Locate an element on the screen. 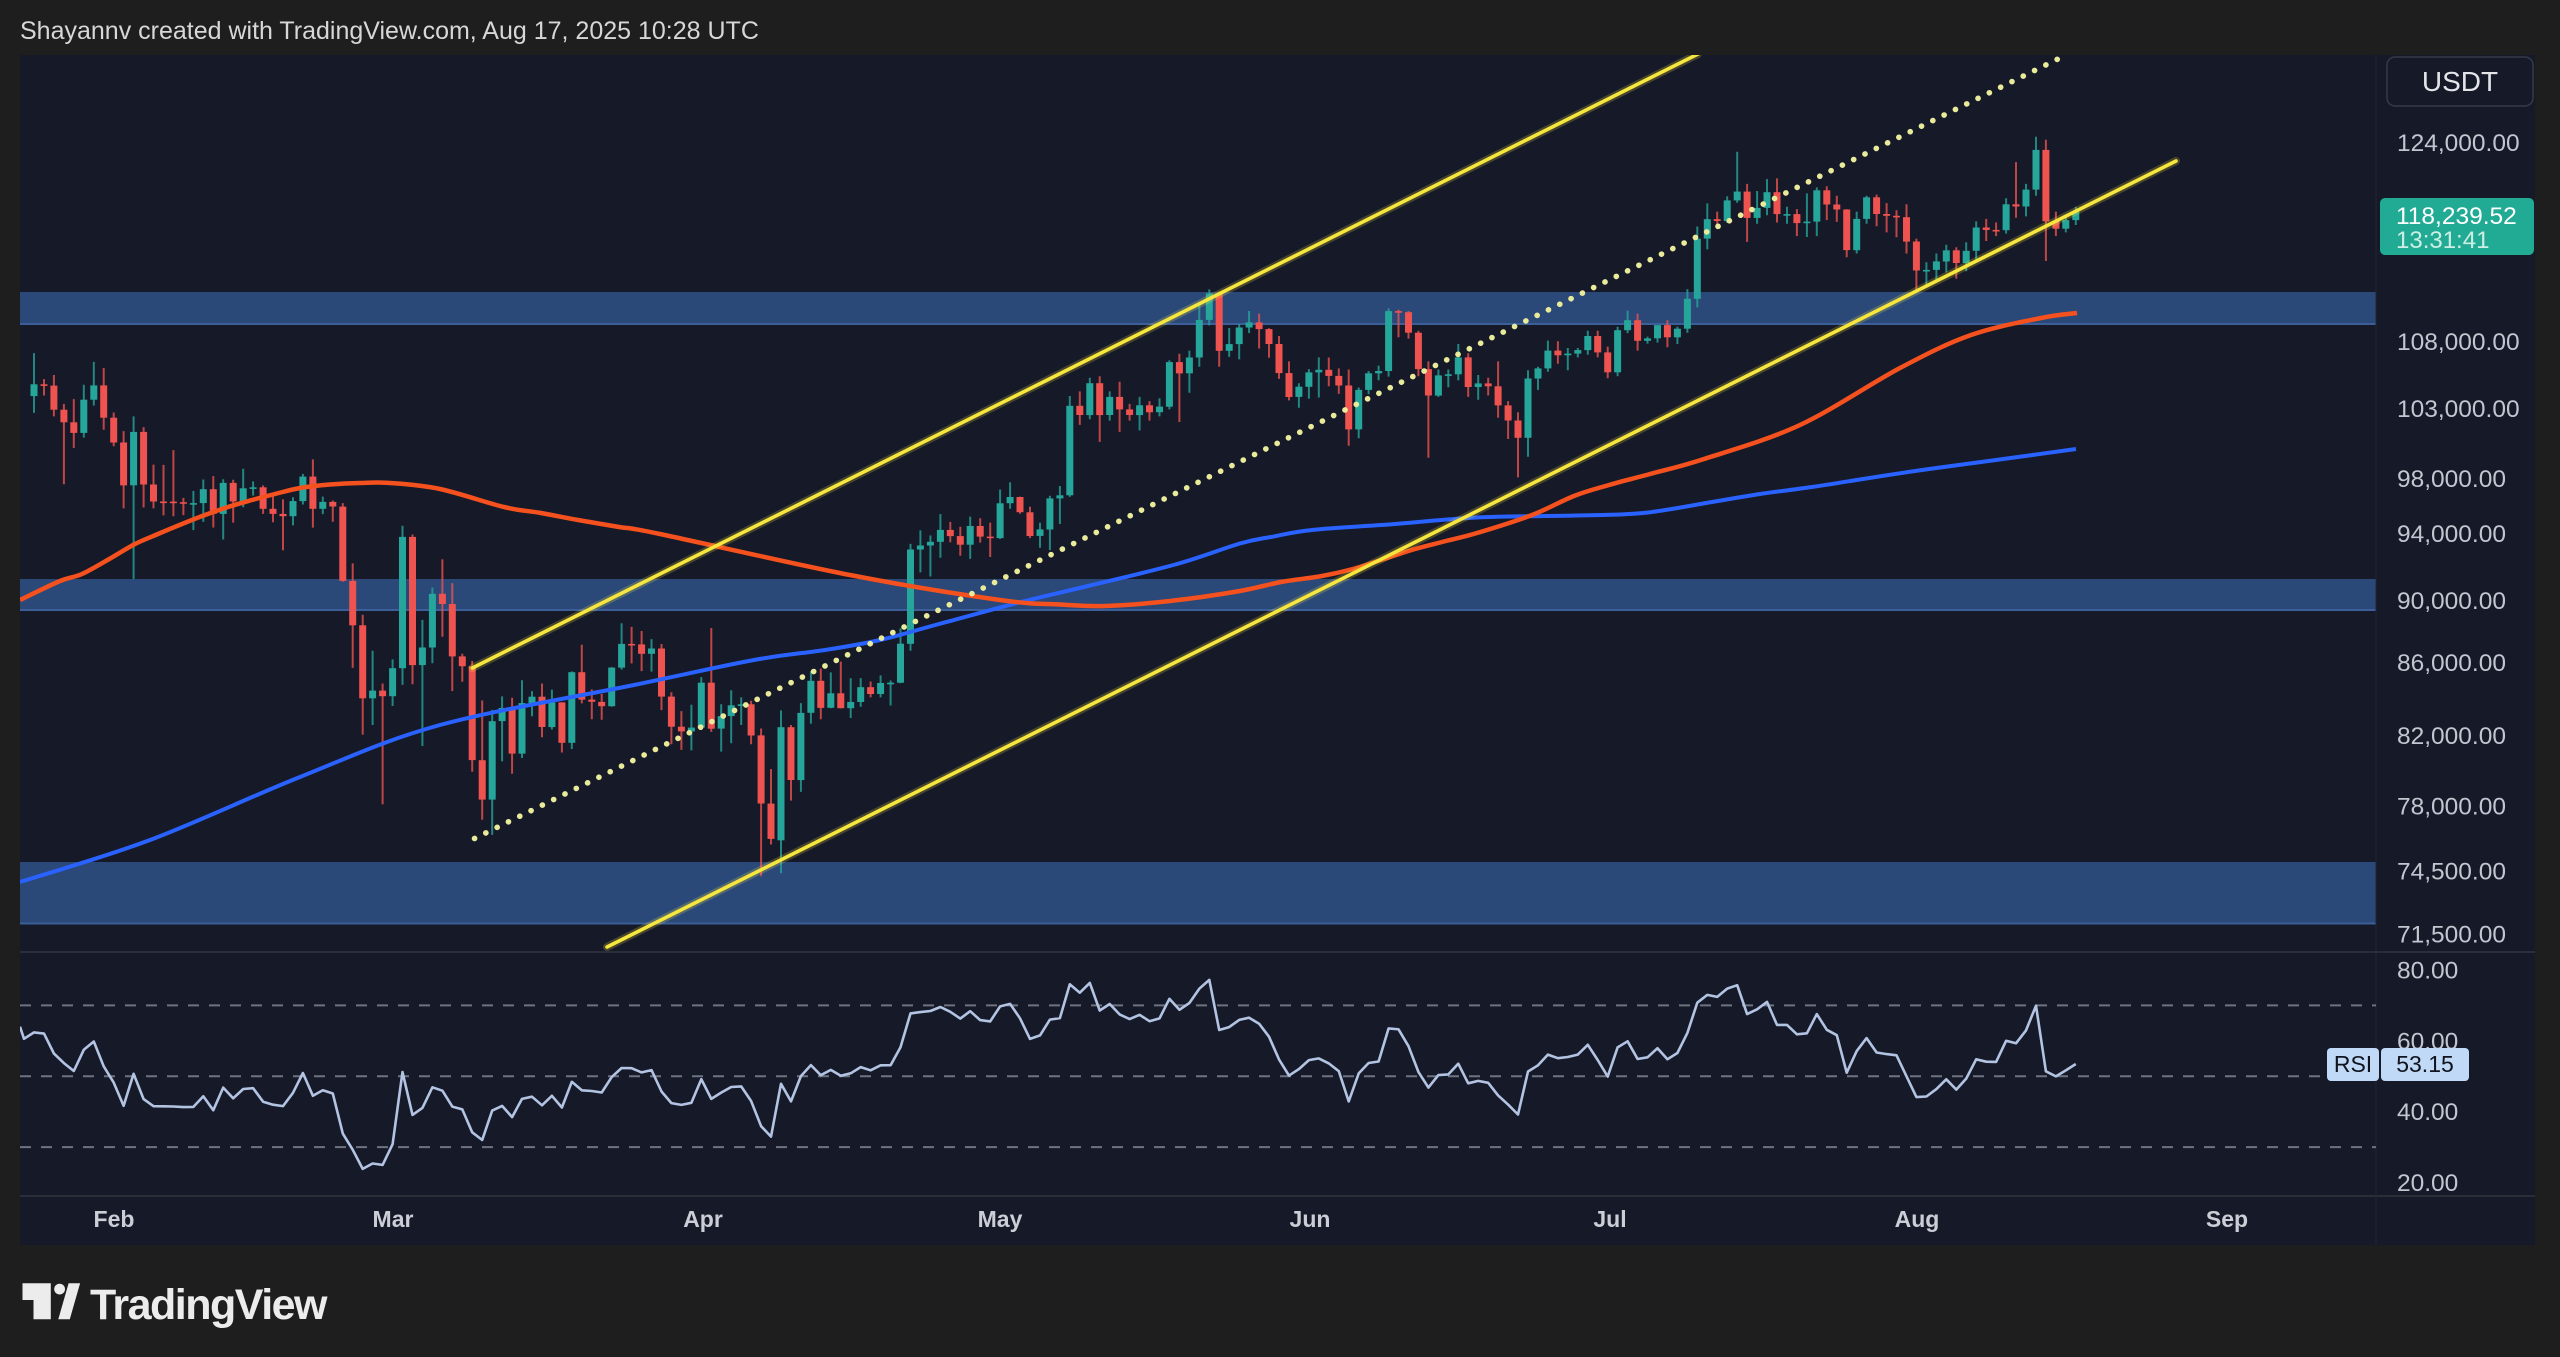  svg-text: 13:31:41 is located at coordinates (2442, 240).